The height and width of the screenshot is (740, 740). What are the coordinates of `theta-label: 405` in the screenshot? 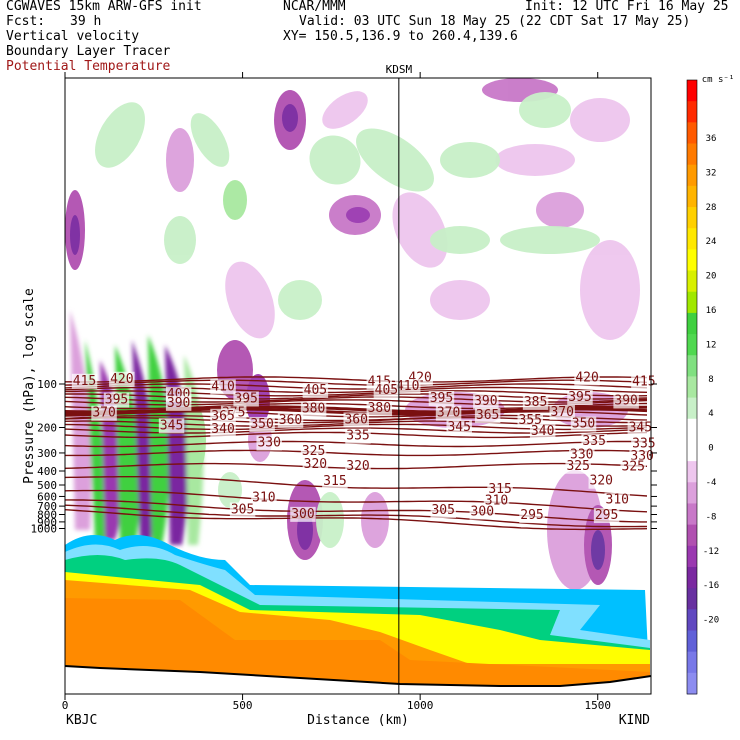 It's located at (386, 390).